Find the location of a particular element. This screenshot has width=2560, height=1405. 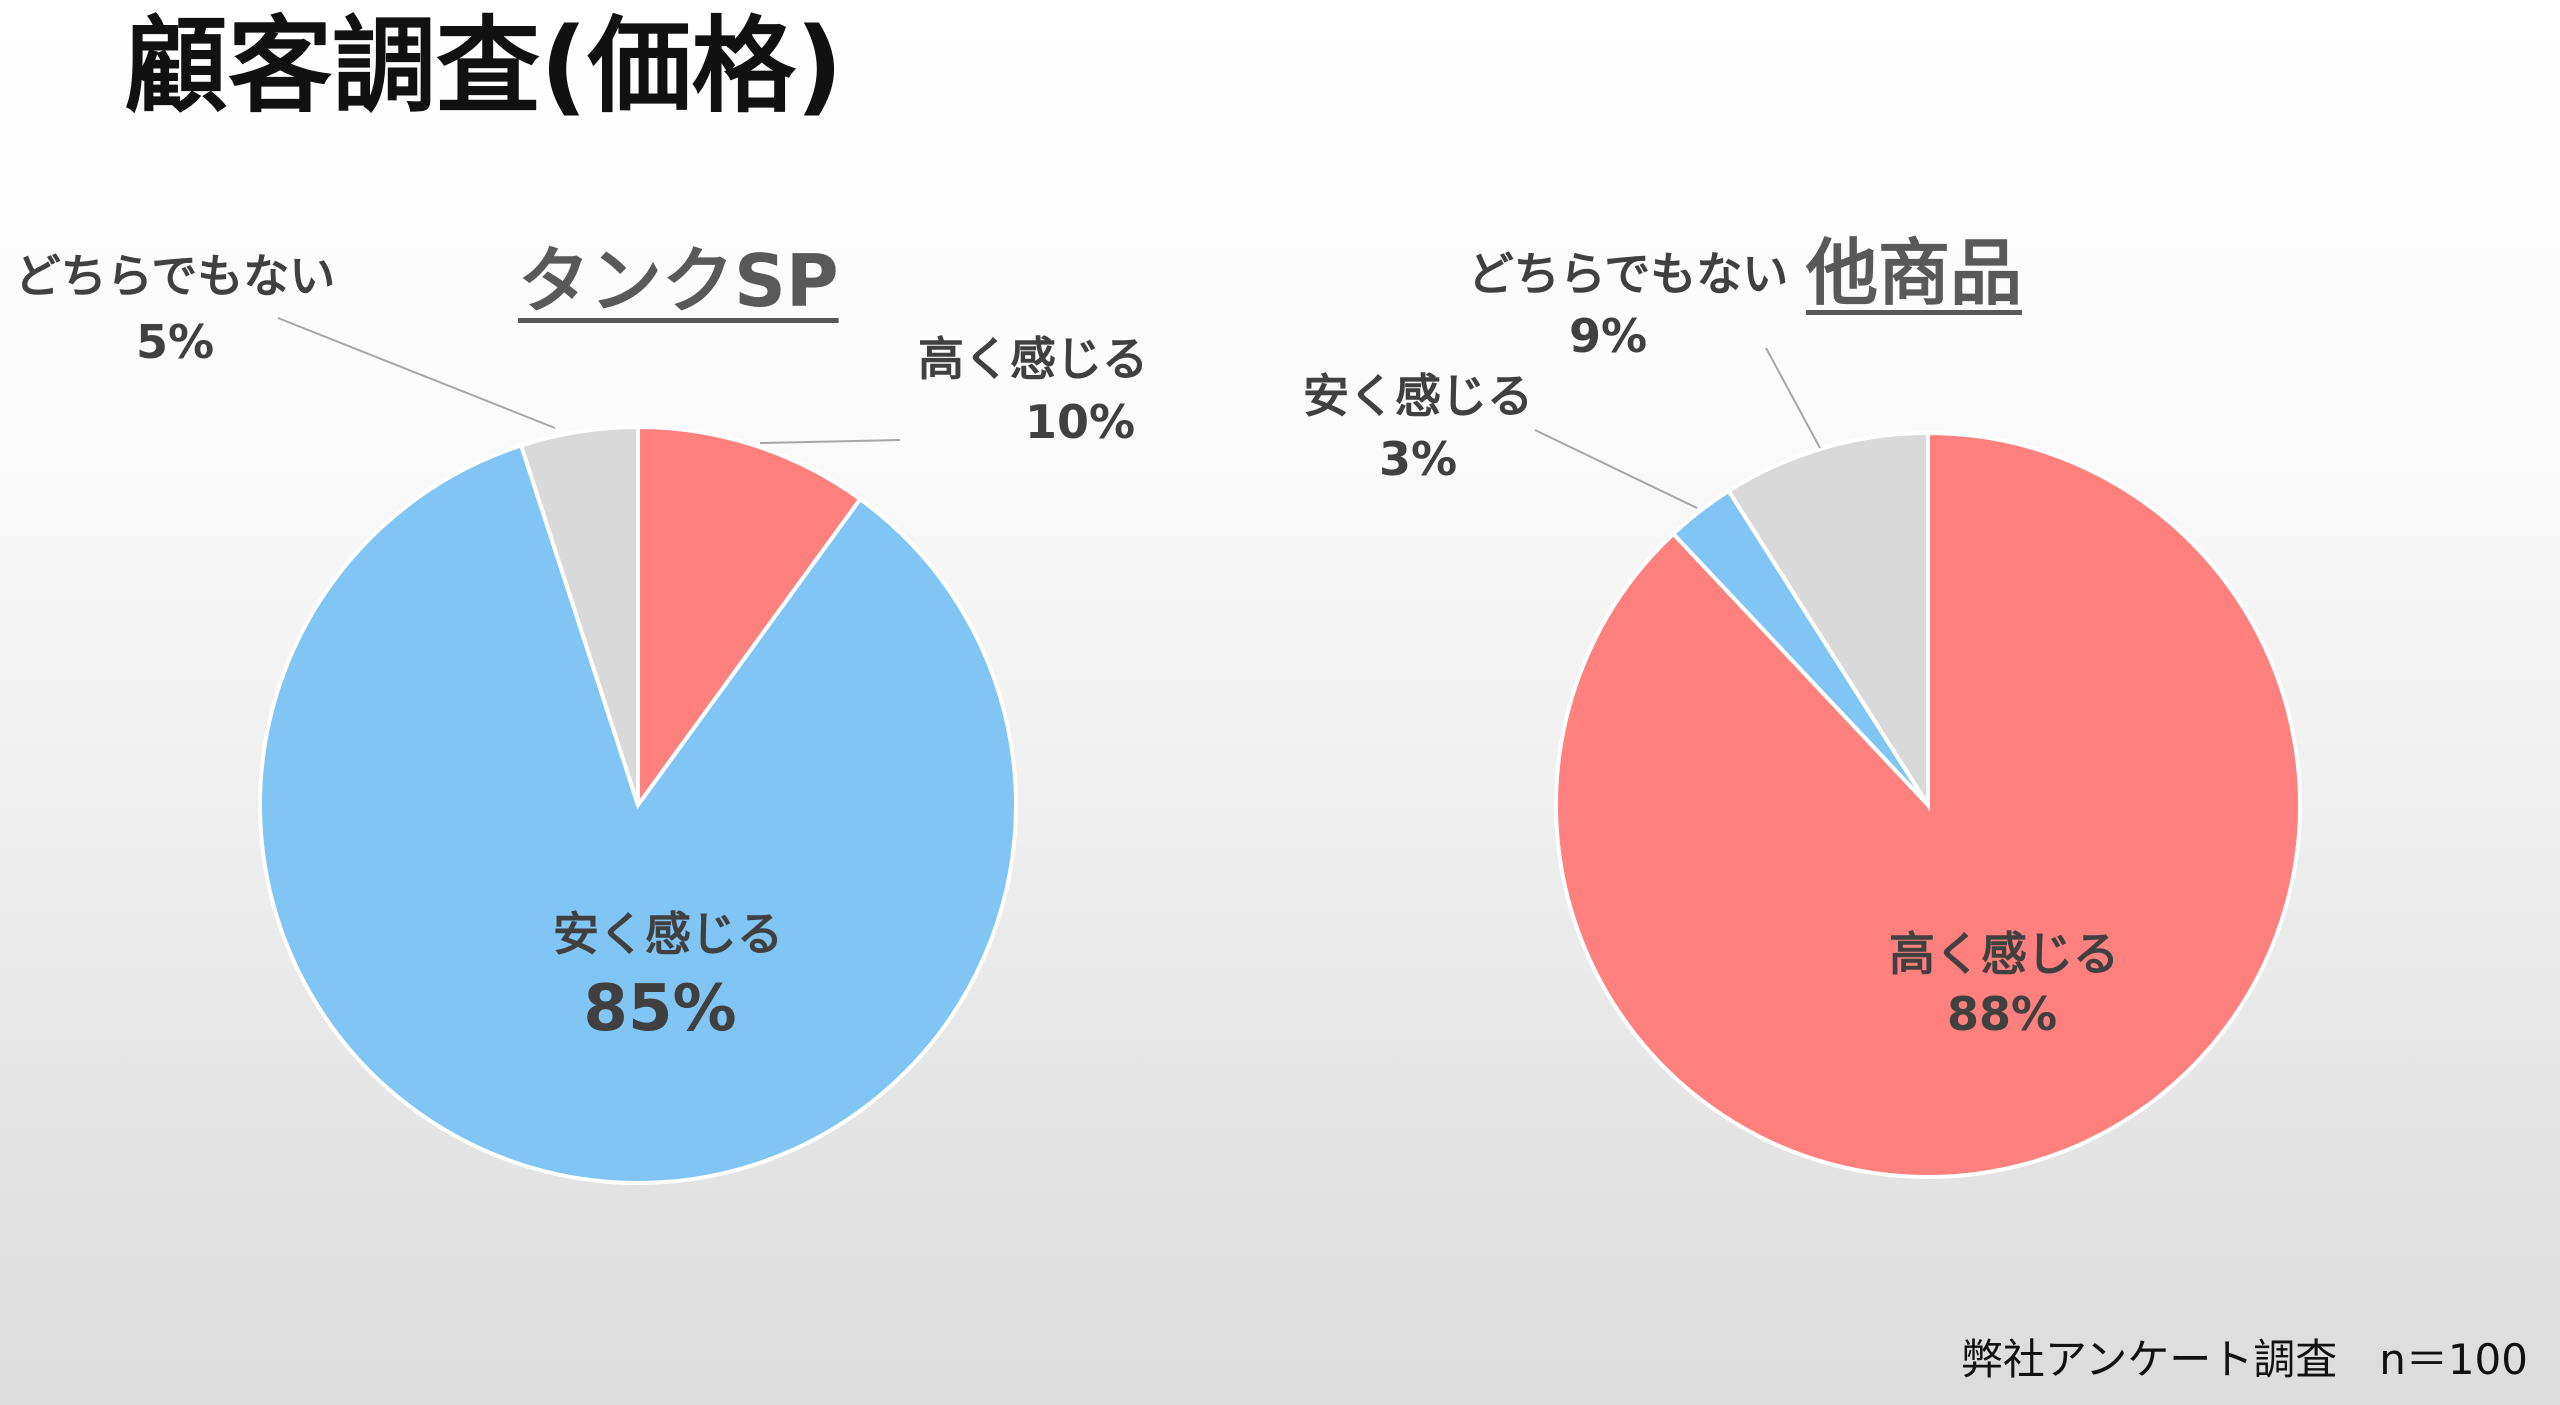

pie1-label-1: 安く感じる is located at coordinates (1418, 396).